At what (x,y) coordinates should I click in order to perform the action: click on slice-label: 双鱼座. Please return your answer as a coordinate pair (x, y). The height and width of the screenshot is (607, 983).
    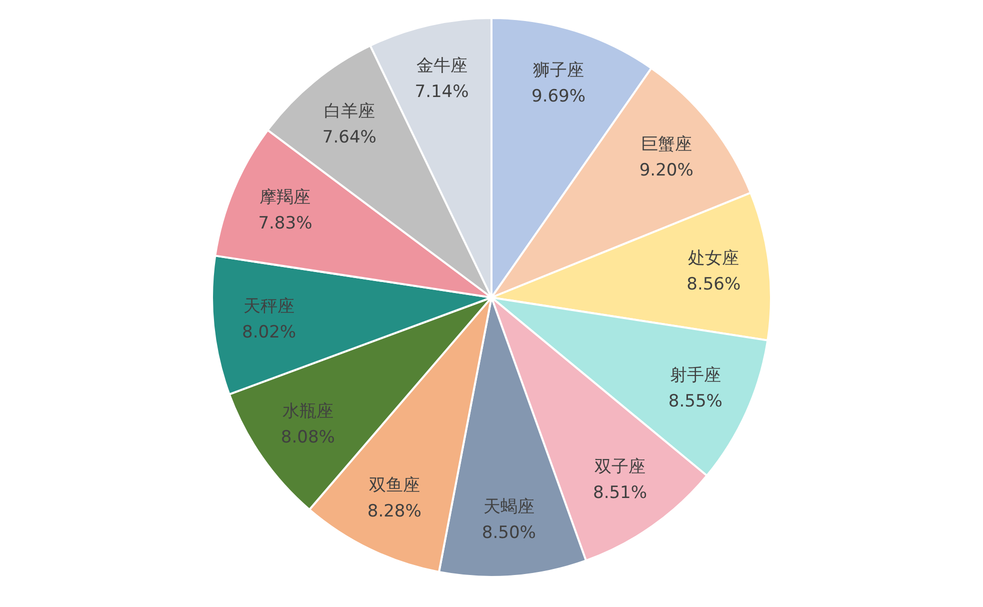
    Looking at the image, I should click on (394, 485).